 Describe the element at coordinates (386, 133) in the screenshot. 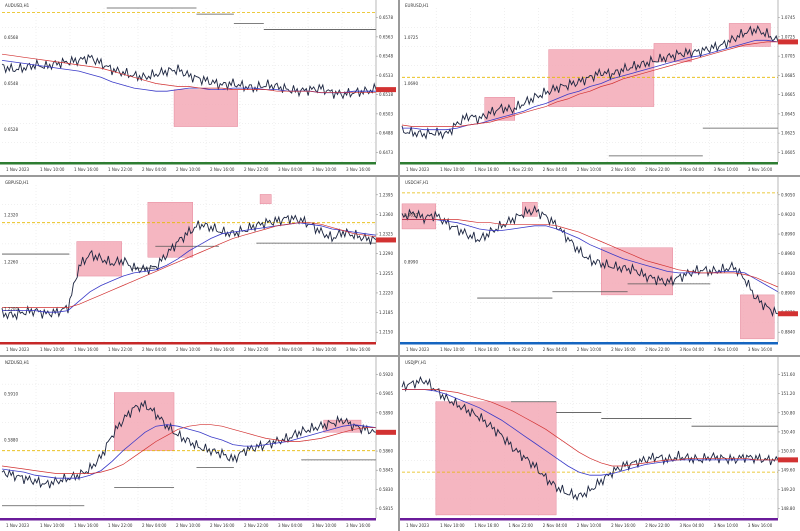

I see `y-tick-label: 0.6488` at that location.